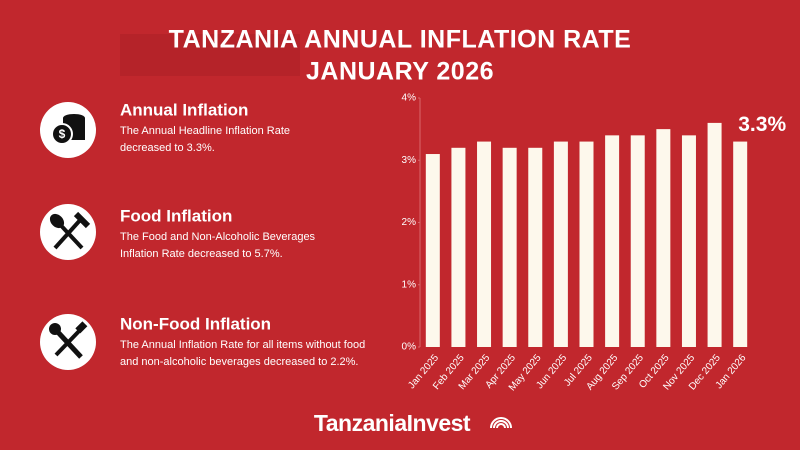  What do you see at coordinates (409, 347) in the screenshot?
I see `y-tick-label: 0%` at bounding box center [409, 347].